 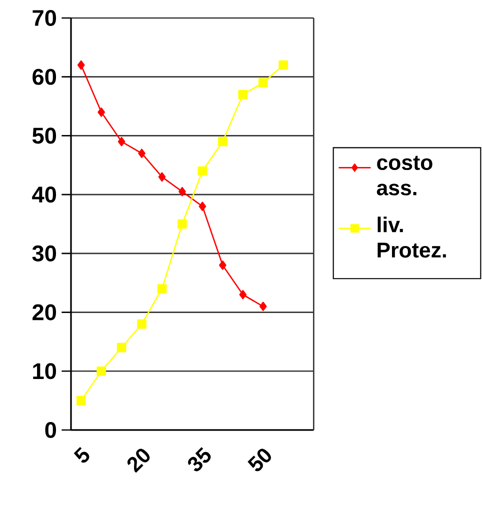 I want to click on y-tick-label: 50, so click(x=44, y=136).